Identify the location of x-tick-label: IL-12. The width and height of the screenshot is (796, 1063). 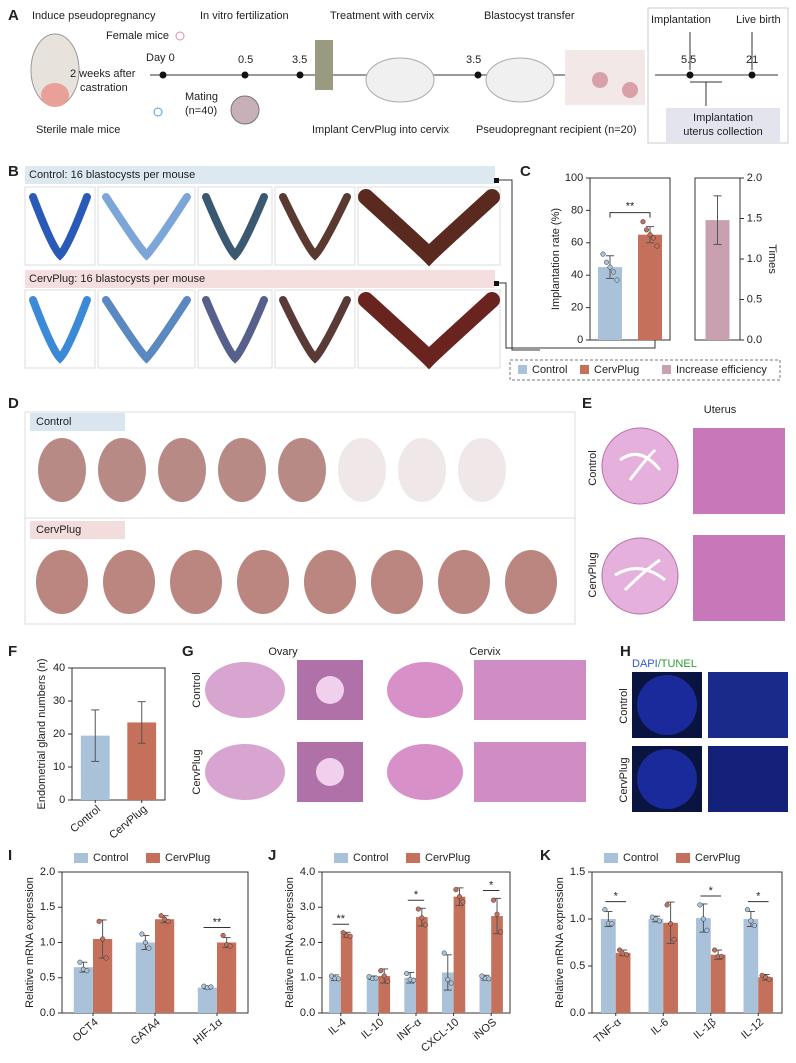
(752, 1028).